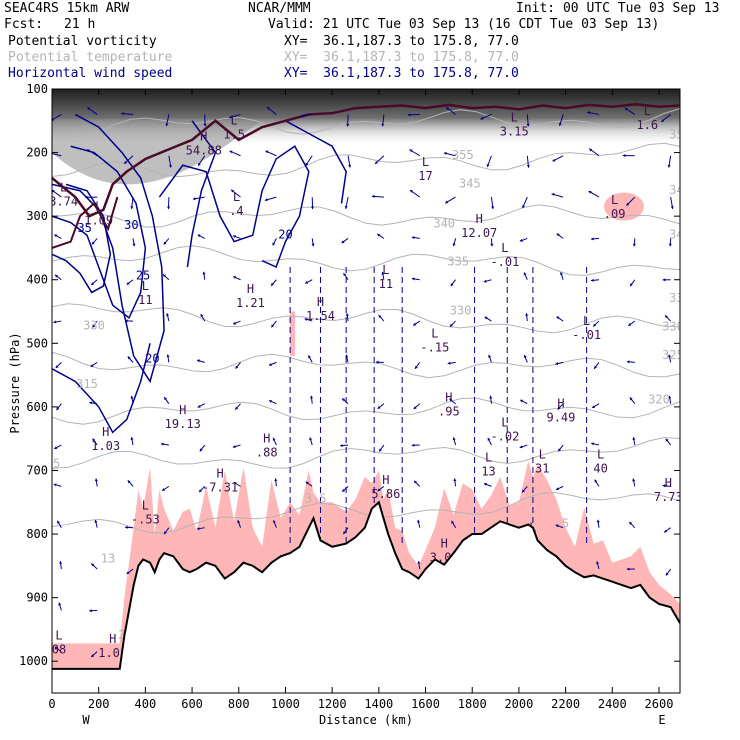 Image resolution: width=740 pixels, height=740 pixels. I want to click on x-tick-label: 400, so click(146, 704).